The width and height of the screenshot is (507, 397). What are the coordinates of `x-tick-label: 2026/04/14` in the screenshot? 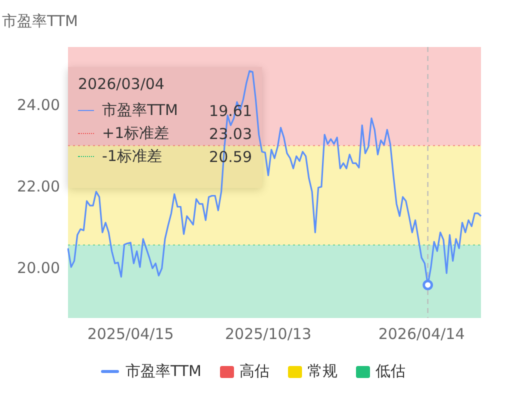 It's located at (421, 333).